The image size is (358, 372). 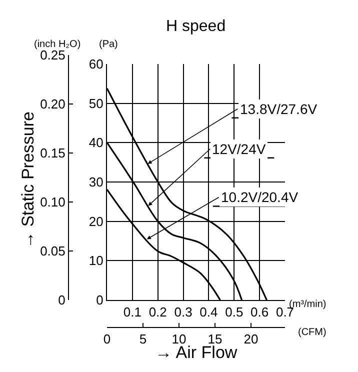 What do you see at coordinates (157, 312) in the screenshot?
I see `x-tick-label: 0.2` at bounding box center [157, 312].